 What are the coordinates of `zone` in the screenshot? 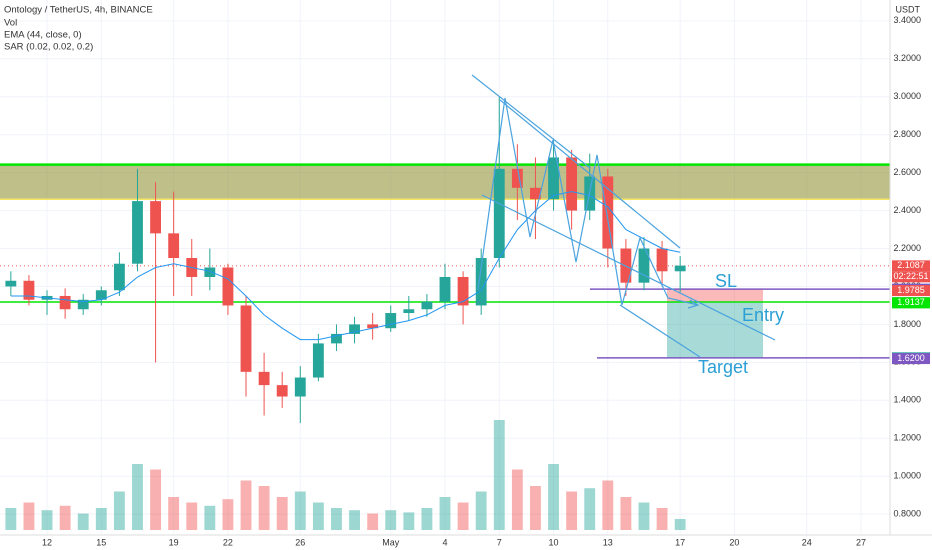 It's located at (445, 182).